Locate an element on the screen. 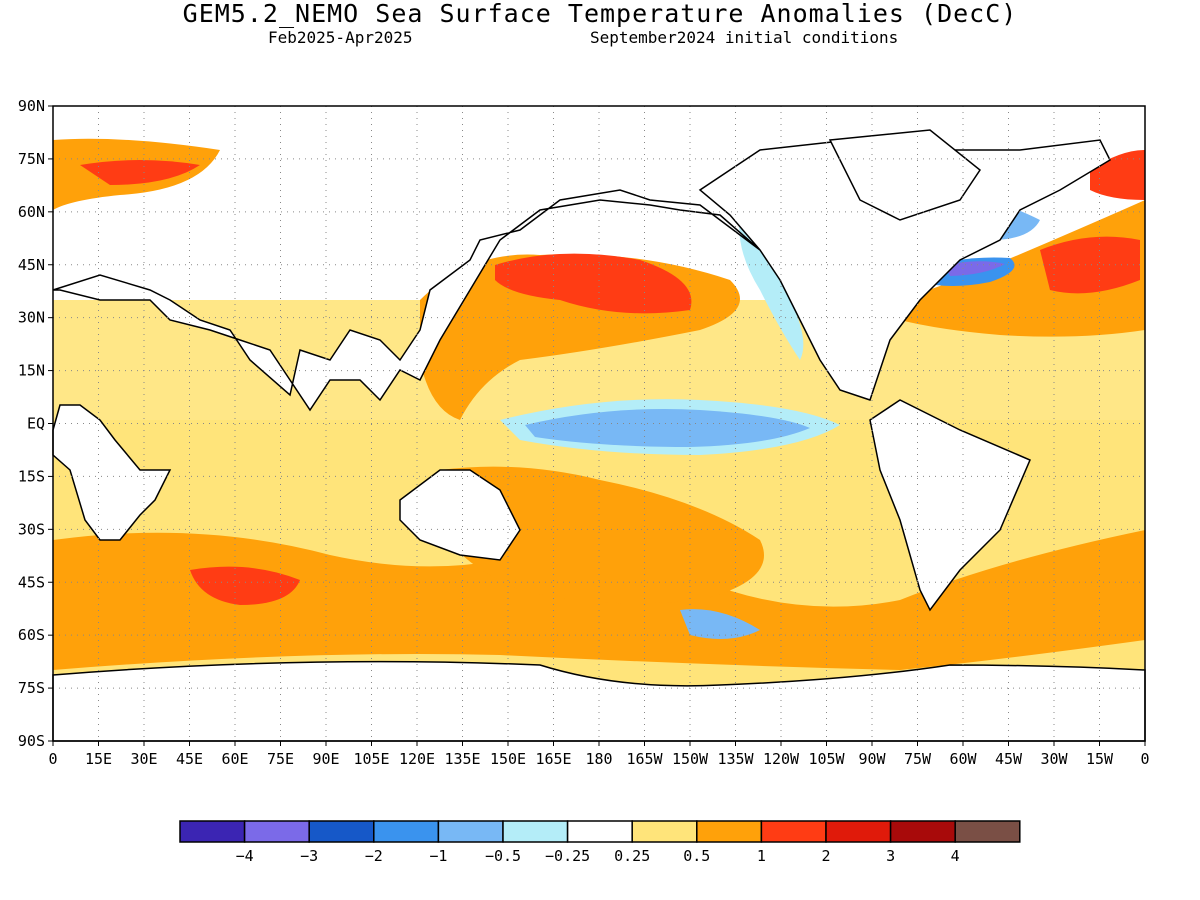 This screenshot has height=900, width=1200. lon-label: 150W is located at coordinates (690, 759).